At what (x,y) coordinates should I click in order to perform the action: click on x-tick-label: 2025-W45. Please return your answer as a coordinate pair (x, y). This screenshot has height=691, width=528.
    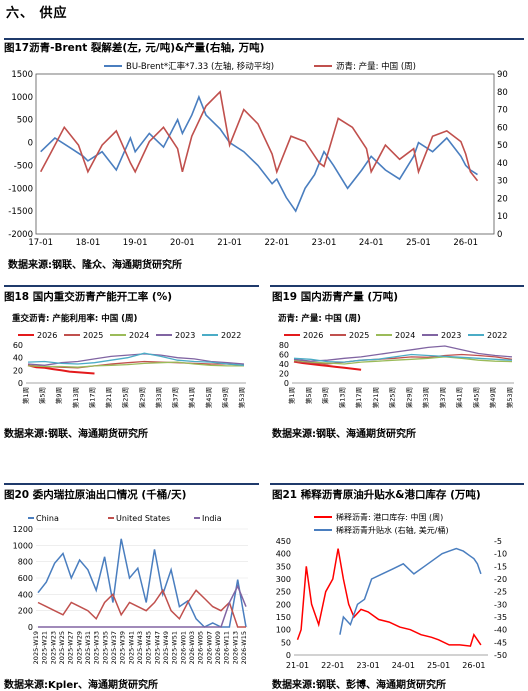
    Looking at the image, I should click on (149, 647).